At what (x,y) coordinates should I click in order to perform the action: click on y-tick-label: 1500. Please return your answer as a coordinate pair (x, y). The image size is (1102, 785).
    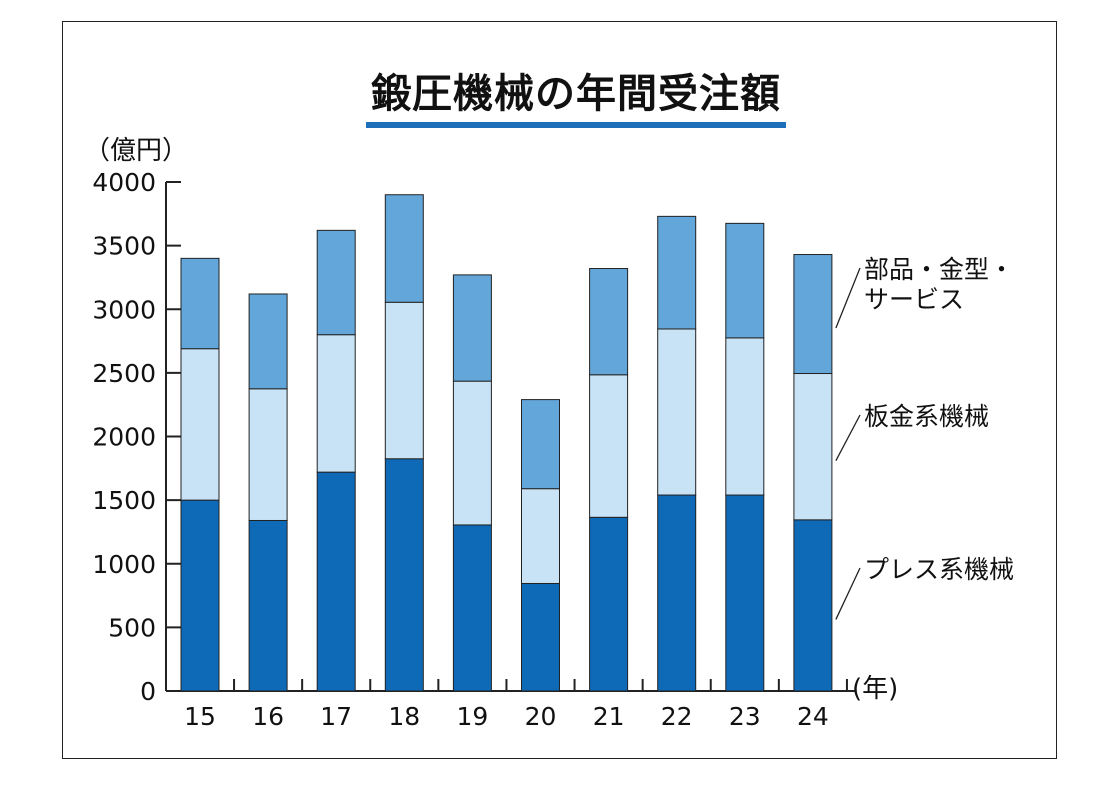
    Looking at the image, I should click on (124, 500).